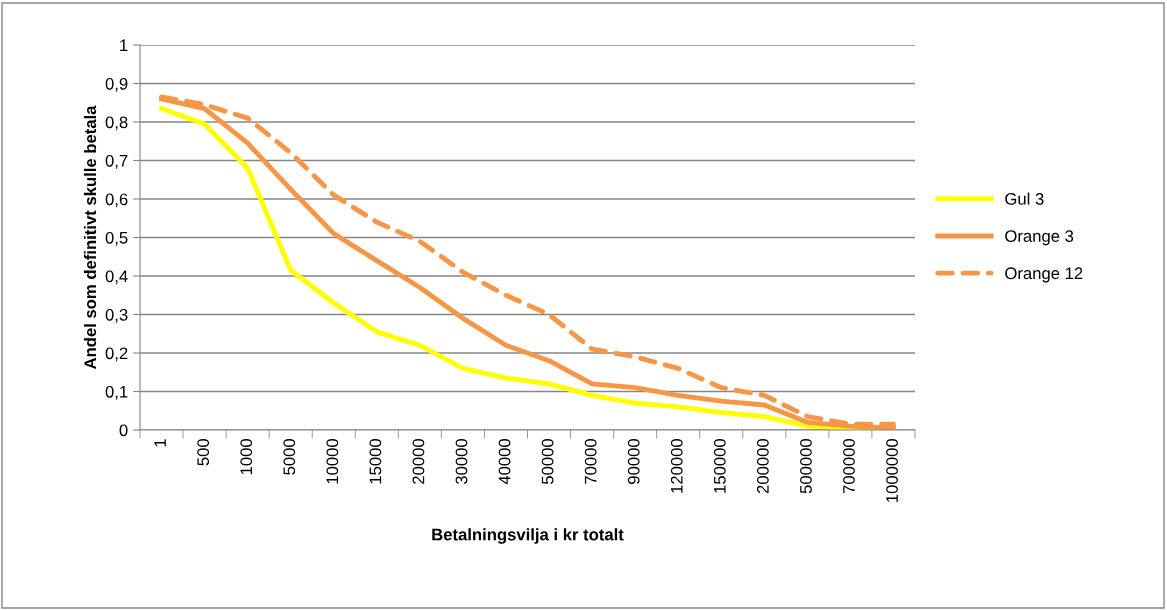 Image resolution: width=1167 pixels, height=610 pixels. What do you see at coordinates (461, 461) in the screenshot?
I see `x-tick-label: 30000` at bounding box center [461, 461].